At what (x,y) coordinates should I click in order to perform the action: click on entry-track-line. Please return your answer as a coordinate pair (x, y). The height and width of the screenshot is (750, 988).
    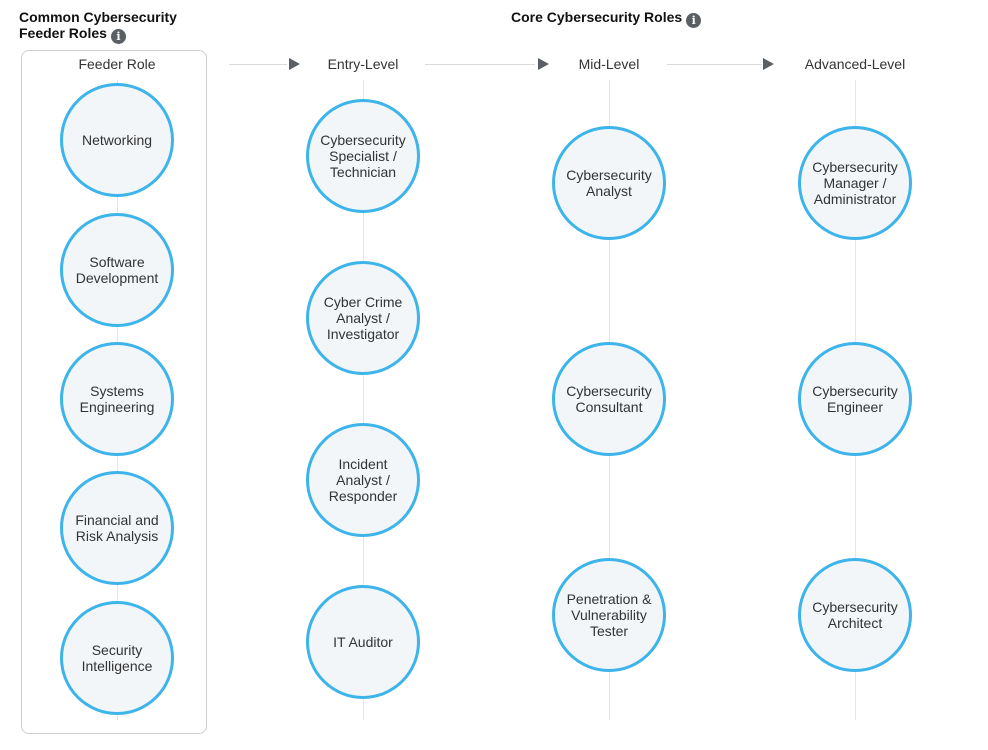
    Looking at the image, I should click on (363, 400).